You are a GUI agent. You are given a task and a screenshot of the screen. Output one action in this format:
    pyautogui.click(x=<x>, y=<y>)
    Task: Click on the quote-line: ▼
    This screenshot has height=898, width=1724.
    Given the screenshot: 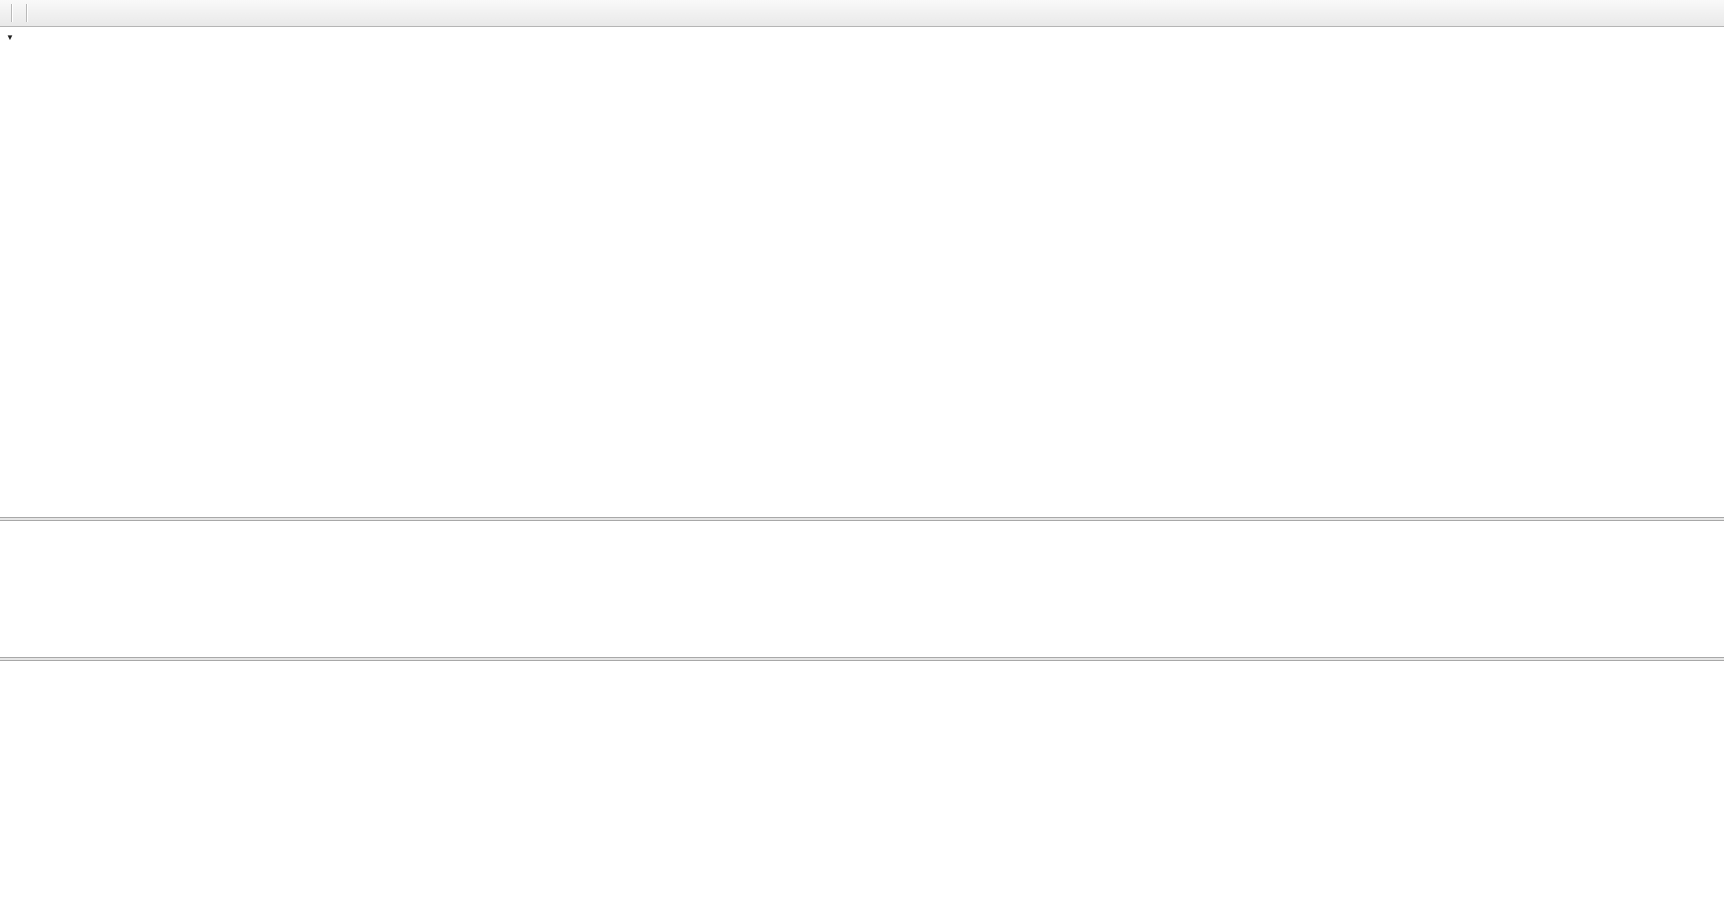 What is the action you would take?
    pyautogui.click(x=11, y=37)
    